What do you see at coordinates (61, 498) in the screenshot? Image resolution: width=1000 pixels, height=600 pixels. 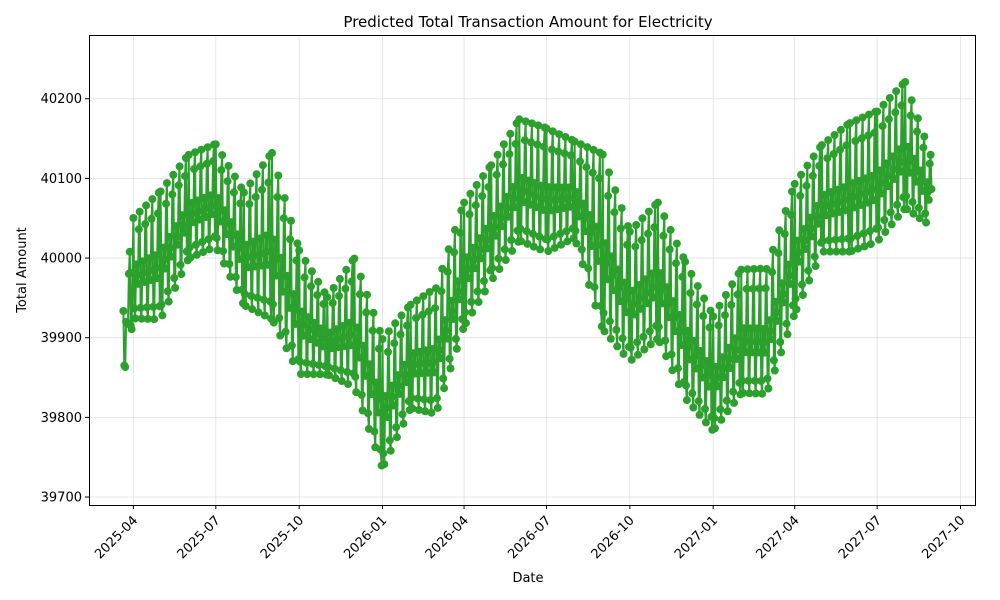 I see `y-tick-label: 39700` at bounding box center [61, 498].